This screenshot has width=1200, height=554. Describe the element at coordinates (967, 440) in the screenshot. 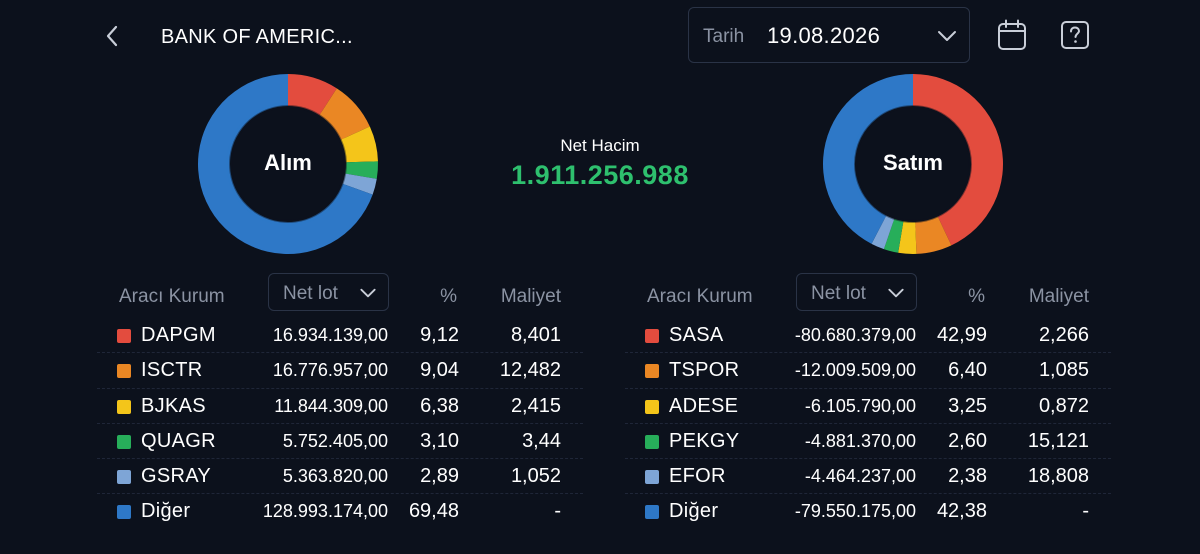

I see `percent-value: 2,60` at that location.